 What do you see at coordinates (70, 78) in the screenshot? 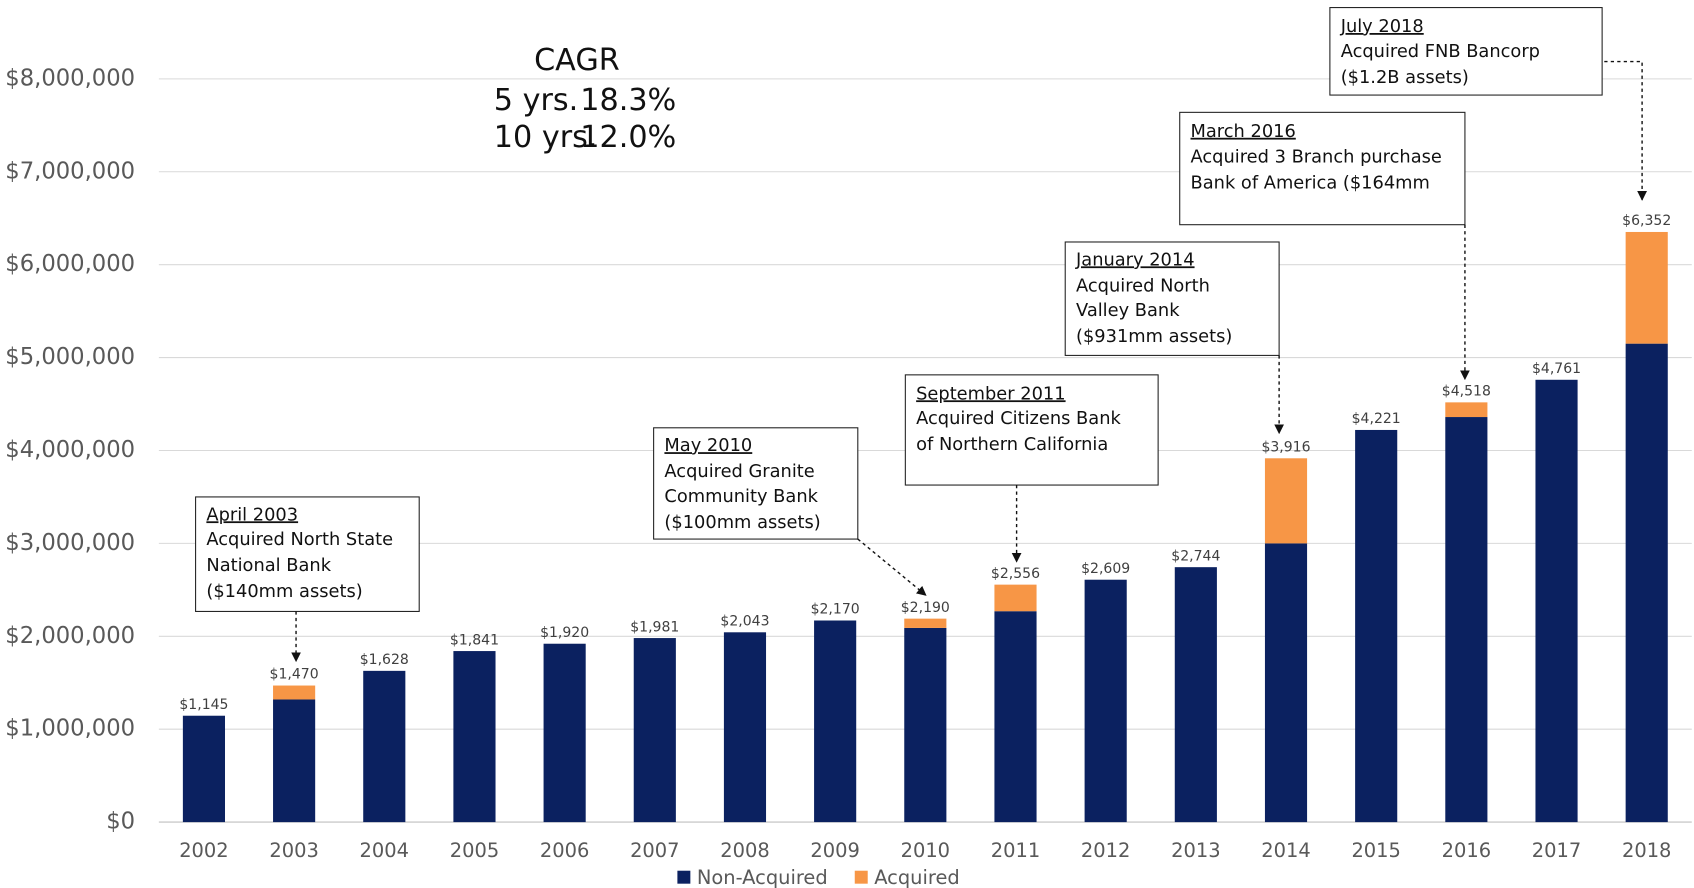
I see `y-tick-label: $8,000,000` at bounding box center [70, 78].